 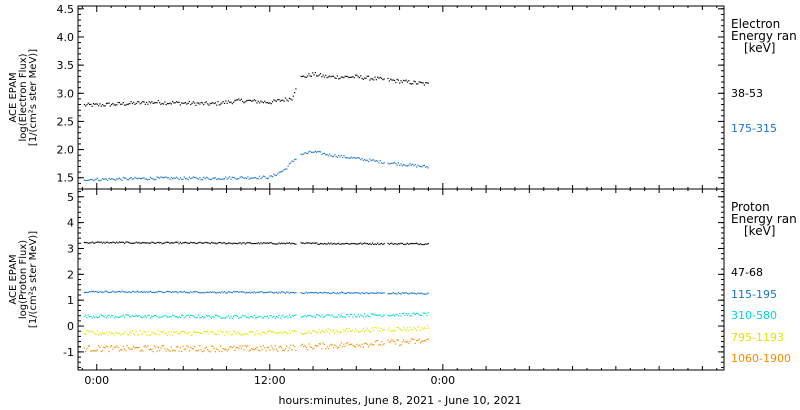 What do you see at coordinates (757, 337) in the screenshot?
I see `legend-entry: 795-1193` at bounding box center [757, 337].